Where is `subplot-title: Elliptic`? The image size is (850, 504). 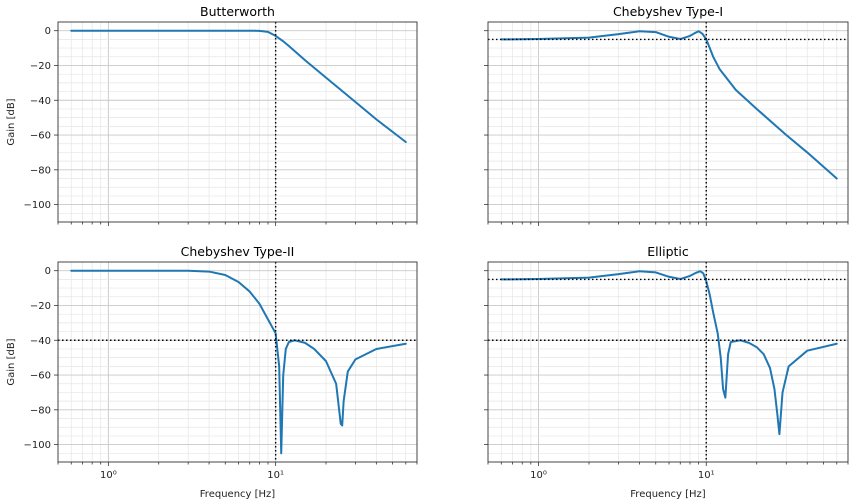
subplot-title: Elliptic is located at coordinates (668, 251).